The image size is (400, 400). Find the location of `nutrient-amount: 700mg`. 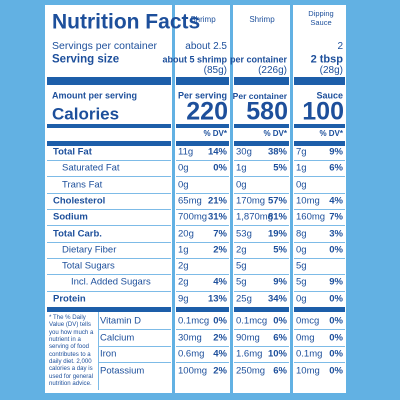

nutrient-amount: 700mg is located at coordinates (193, 217).